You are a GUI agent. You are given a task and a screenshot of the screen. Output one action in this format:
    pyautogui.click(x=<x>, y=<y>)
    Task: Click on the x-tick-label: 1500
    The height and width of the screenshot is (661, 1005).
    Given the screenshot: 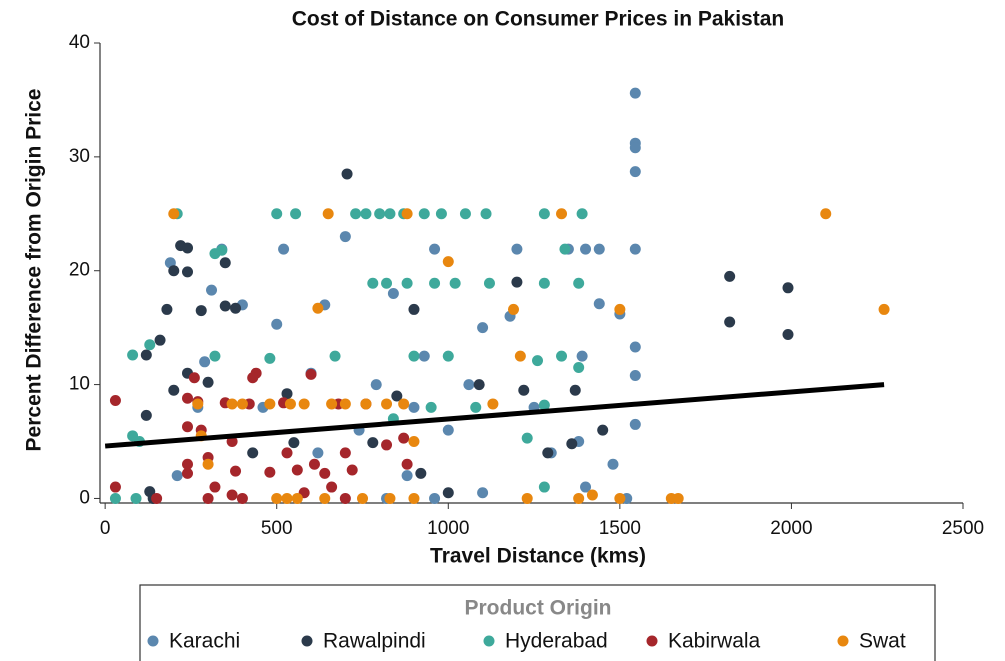 What is the action you would take?
    pyautogui.click(x=620, y=528)
    